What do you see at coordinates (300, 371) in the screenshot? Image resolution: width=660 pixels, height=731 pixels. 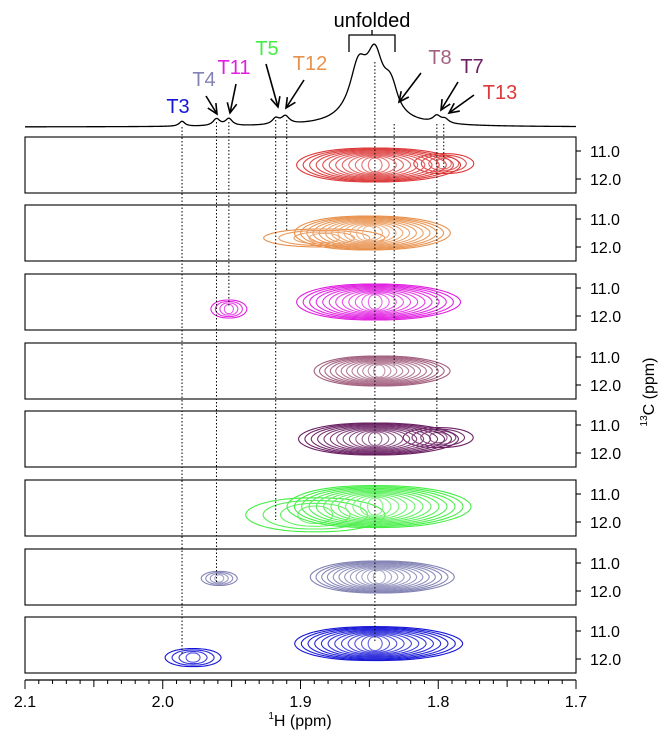 I see `panel-t8-frame` at bounding box center [300, 371].